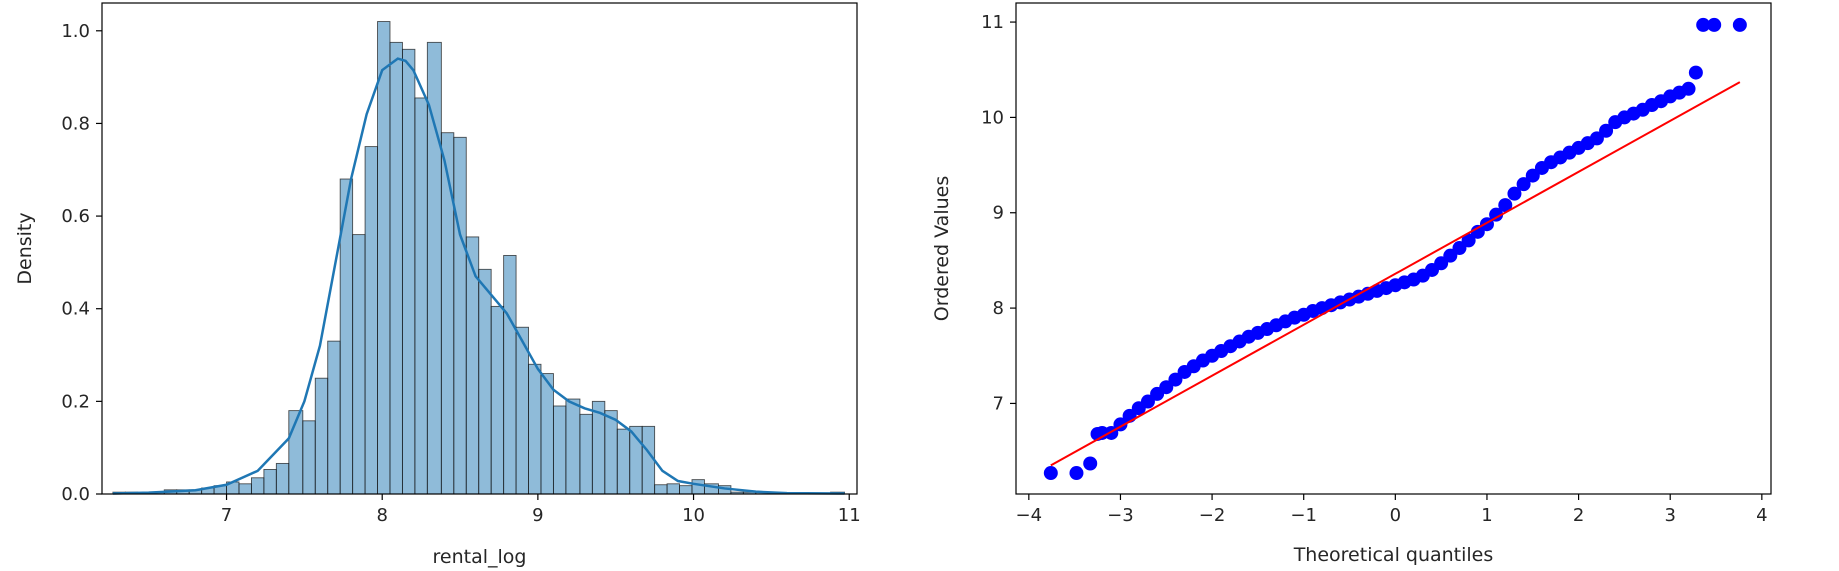  I want to click on qq-y-ticks: 7 8 9 10 11, so click(998, 213).